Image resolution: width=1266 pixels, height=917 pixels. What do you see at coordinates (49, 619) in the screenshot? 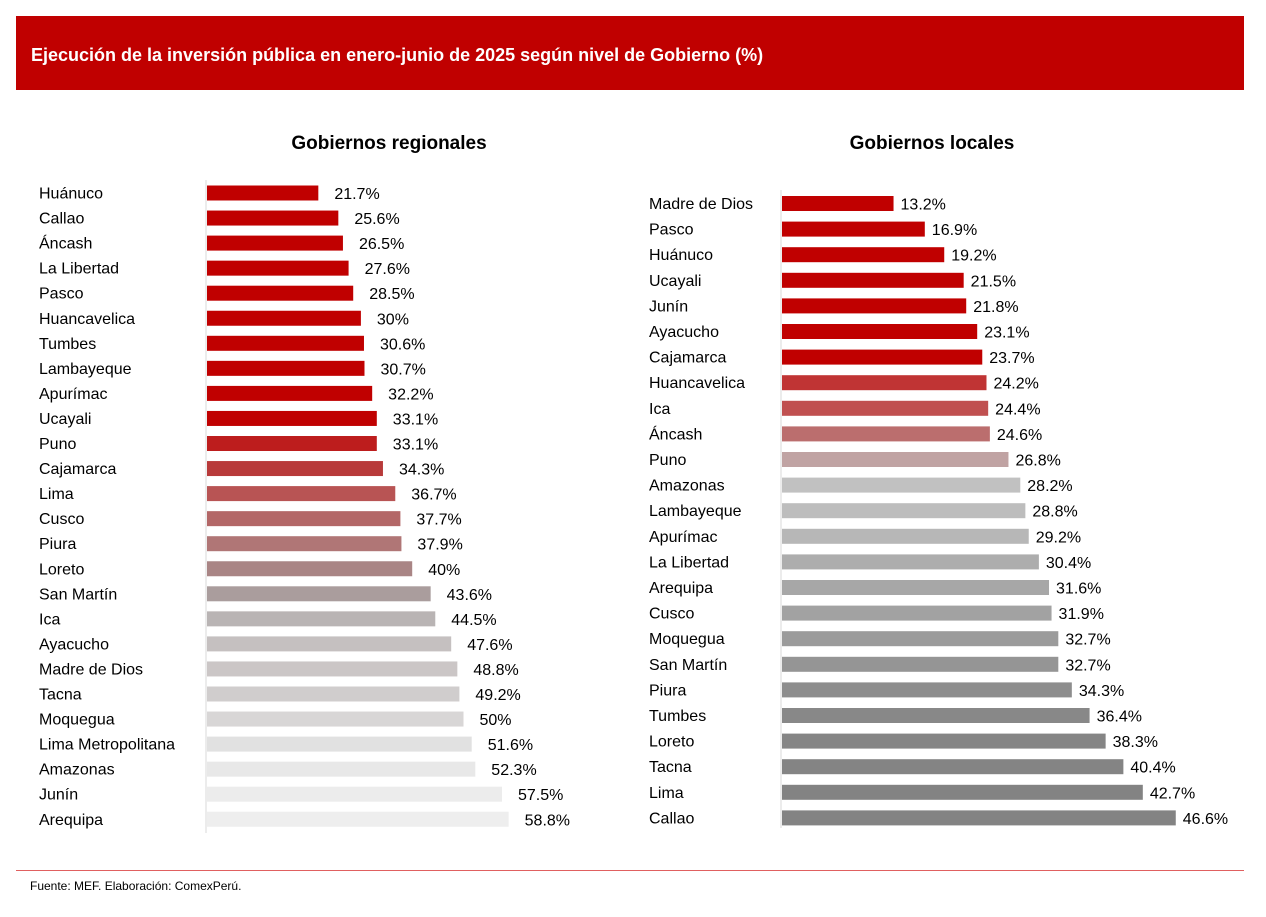
I see `category-label: Ica` at bounding box center [49, 619].